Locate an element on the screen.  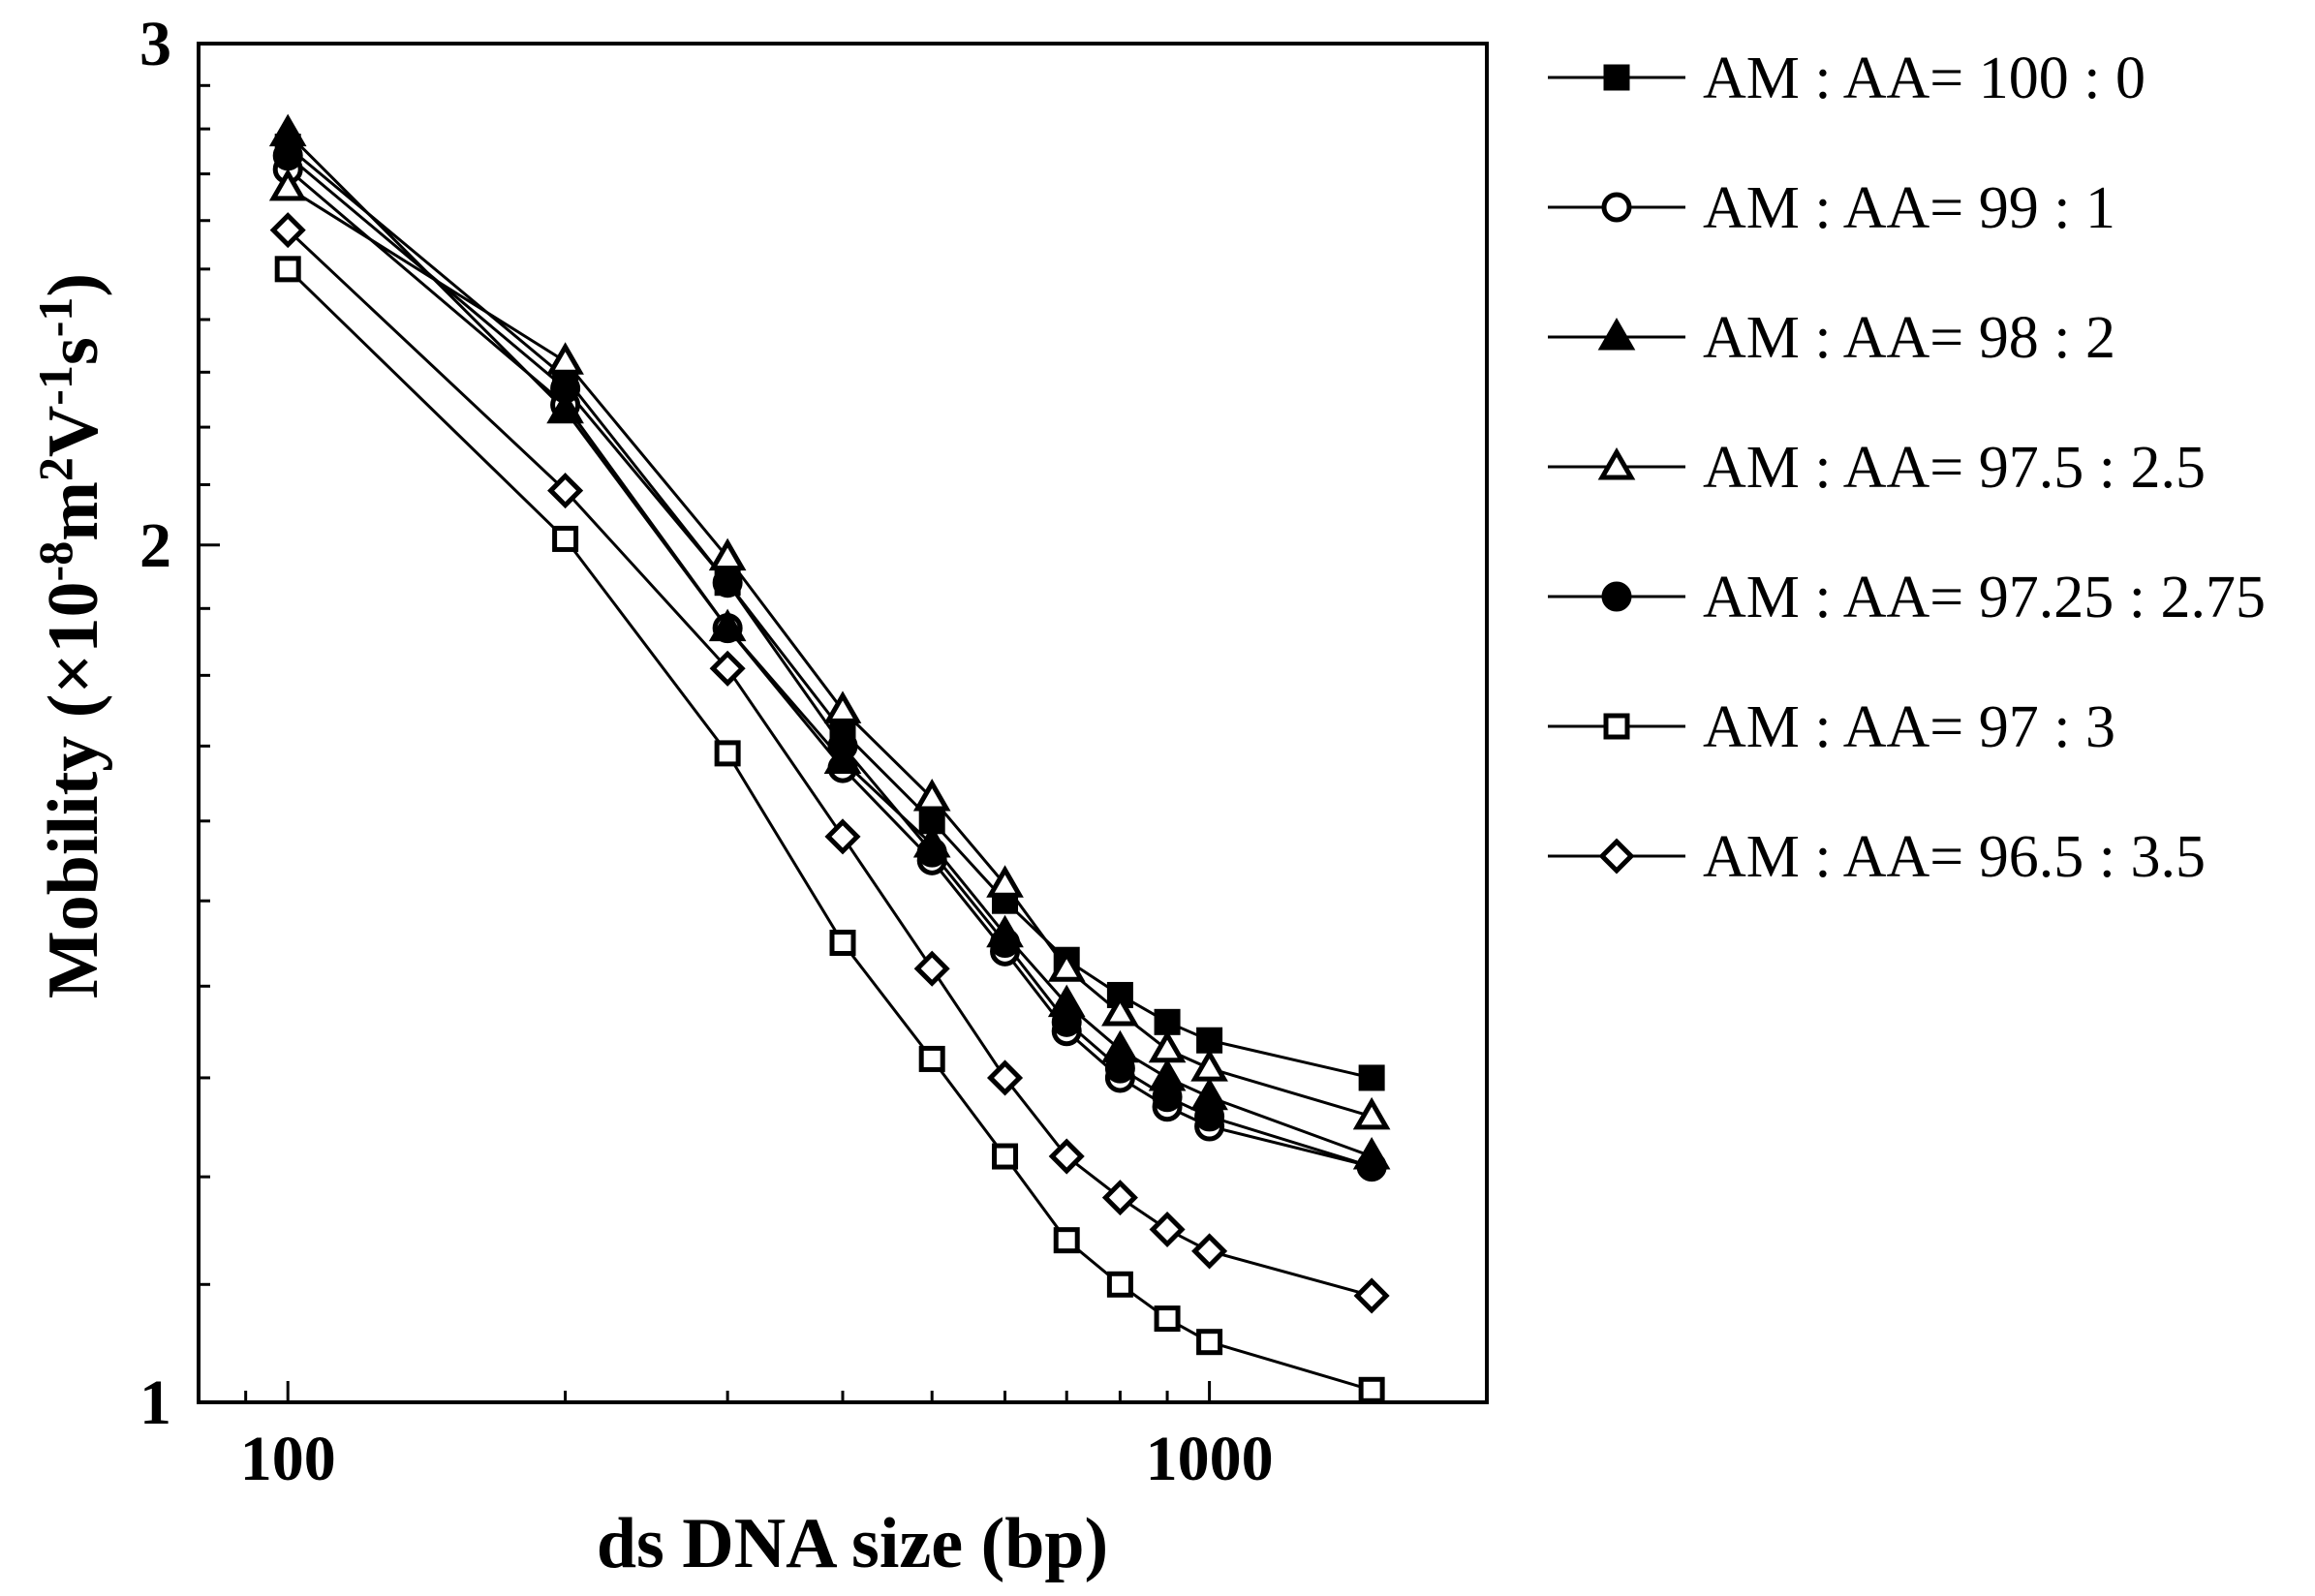
x-axis-title: ds DNA size (bp) is located at coordinates (852, 1543).